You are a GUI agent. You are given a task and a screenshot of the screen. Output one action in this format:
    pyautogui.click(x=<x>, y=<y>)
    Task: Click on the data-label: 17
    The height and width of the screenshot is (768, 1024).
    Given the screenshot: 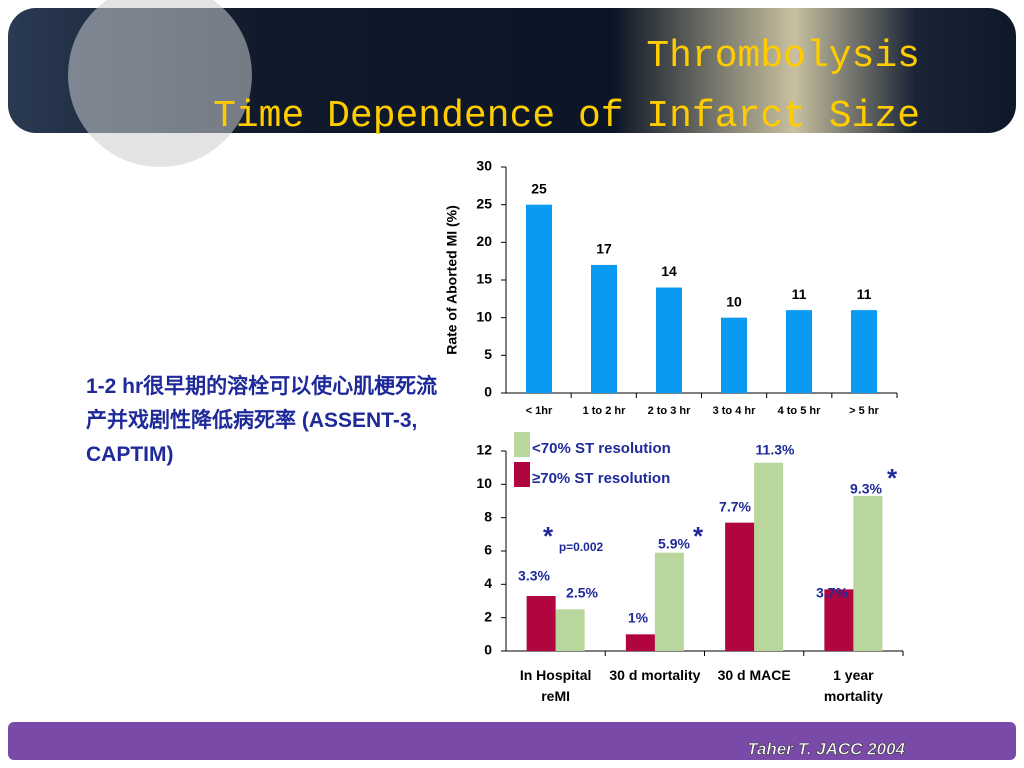 What is the action you would take?
    pyautogui.click(x=604, y=249)
    